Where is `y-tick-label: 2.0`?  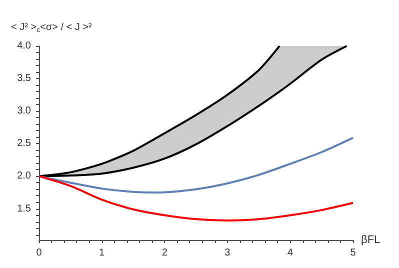 y-tick-label: 2.0 is located at coordinates (24, 176).